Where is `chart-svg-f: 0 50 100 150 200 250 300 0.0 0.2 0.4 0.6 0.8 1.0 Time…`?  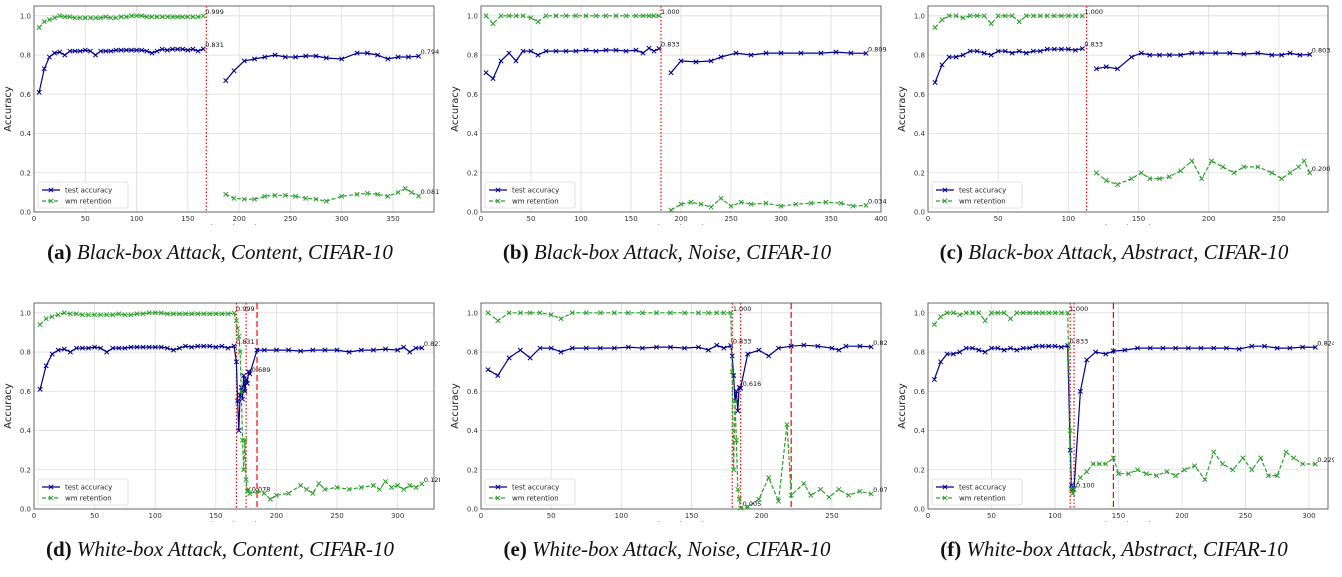
chart-svg-f: 0 50 100 150 200 250 300 0.0 0.2 0.4 0.6 0.8 1.0 Time… is located at coordinates (1115, 412).